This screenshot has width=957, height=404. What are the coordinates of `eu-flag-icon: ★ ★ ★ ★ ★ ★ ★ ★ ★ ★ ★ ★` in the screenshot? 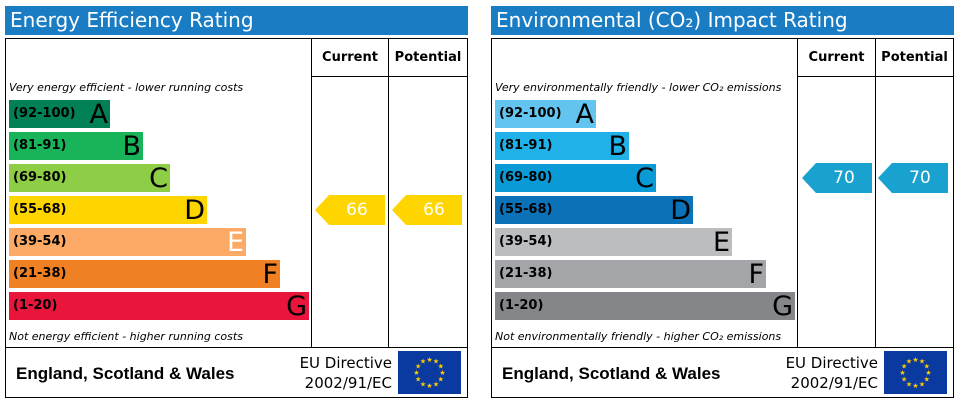 It's located at (915, 372).